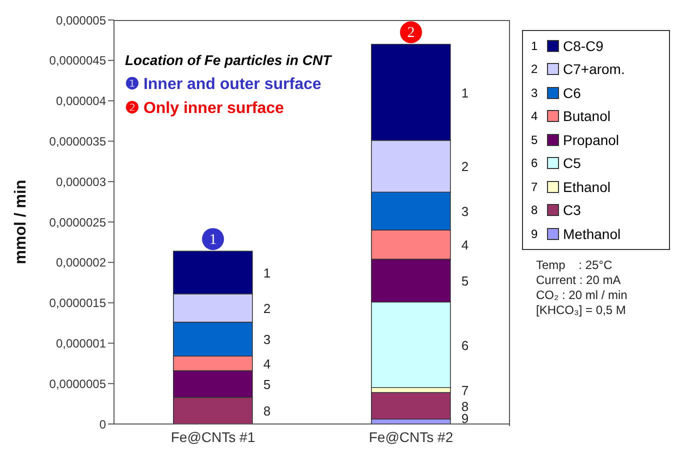 The image size is (674, 455). I want to click on x-tick-label: Fe@CNTs #1, so click(213, 436).